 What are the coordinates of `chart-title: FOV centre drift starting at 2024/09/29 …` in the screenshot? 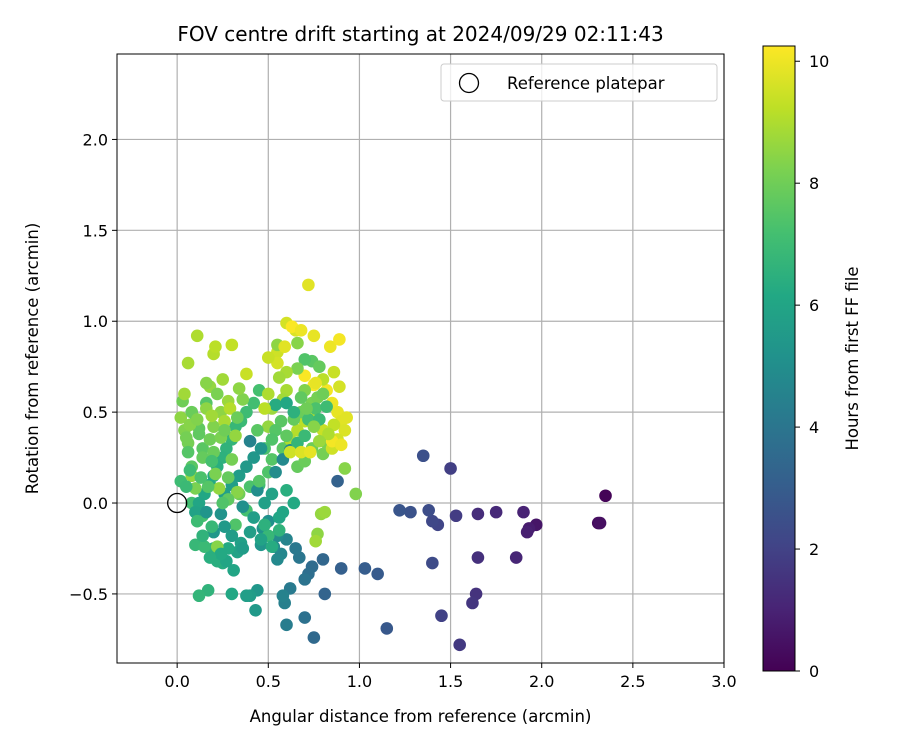 It's located at (420, 34).